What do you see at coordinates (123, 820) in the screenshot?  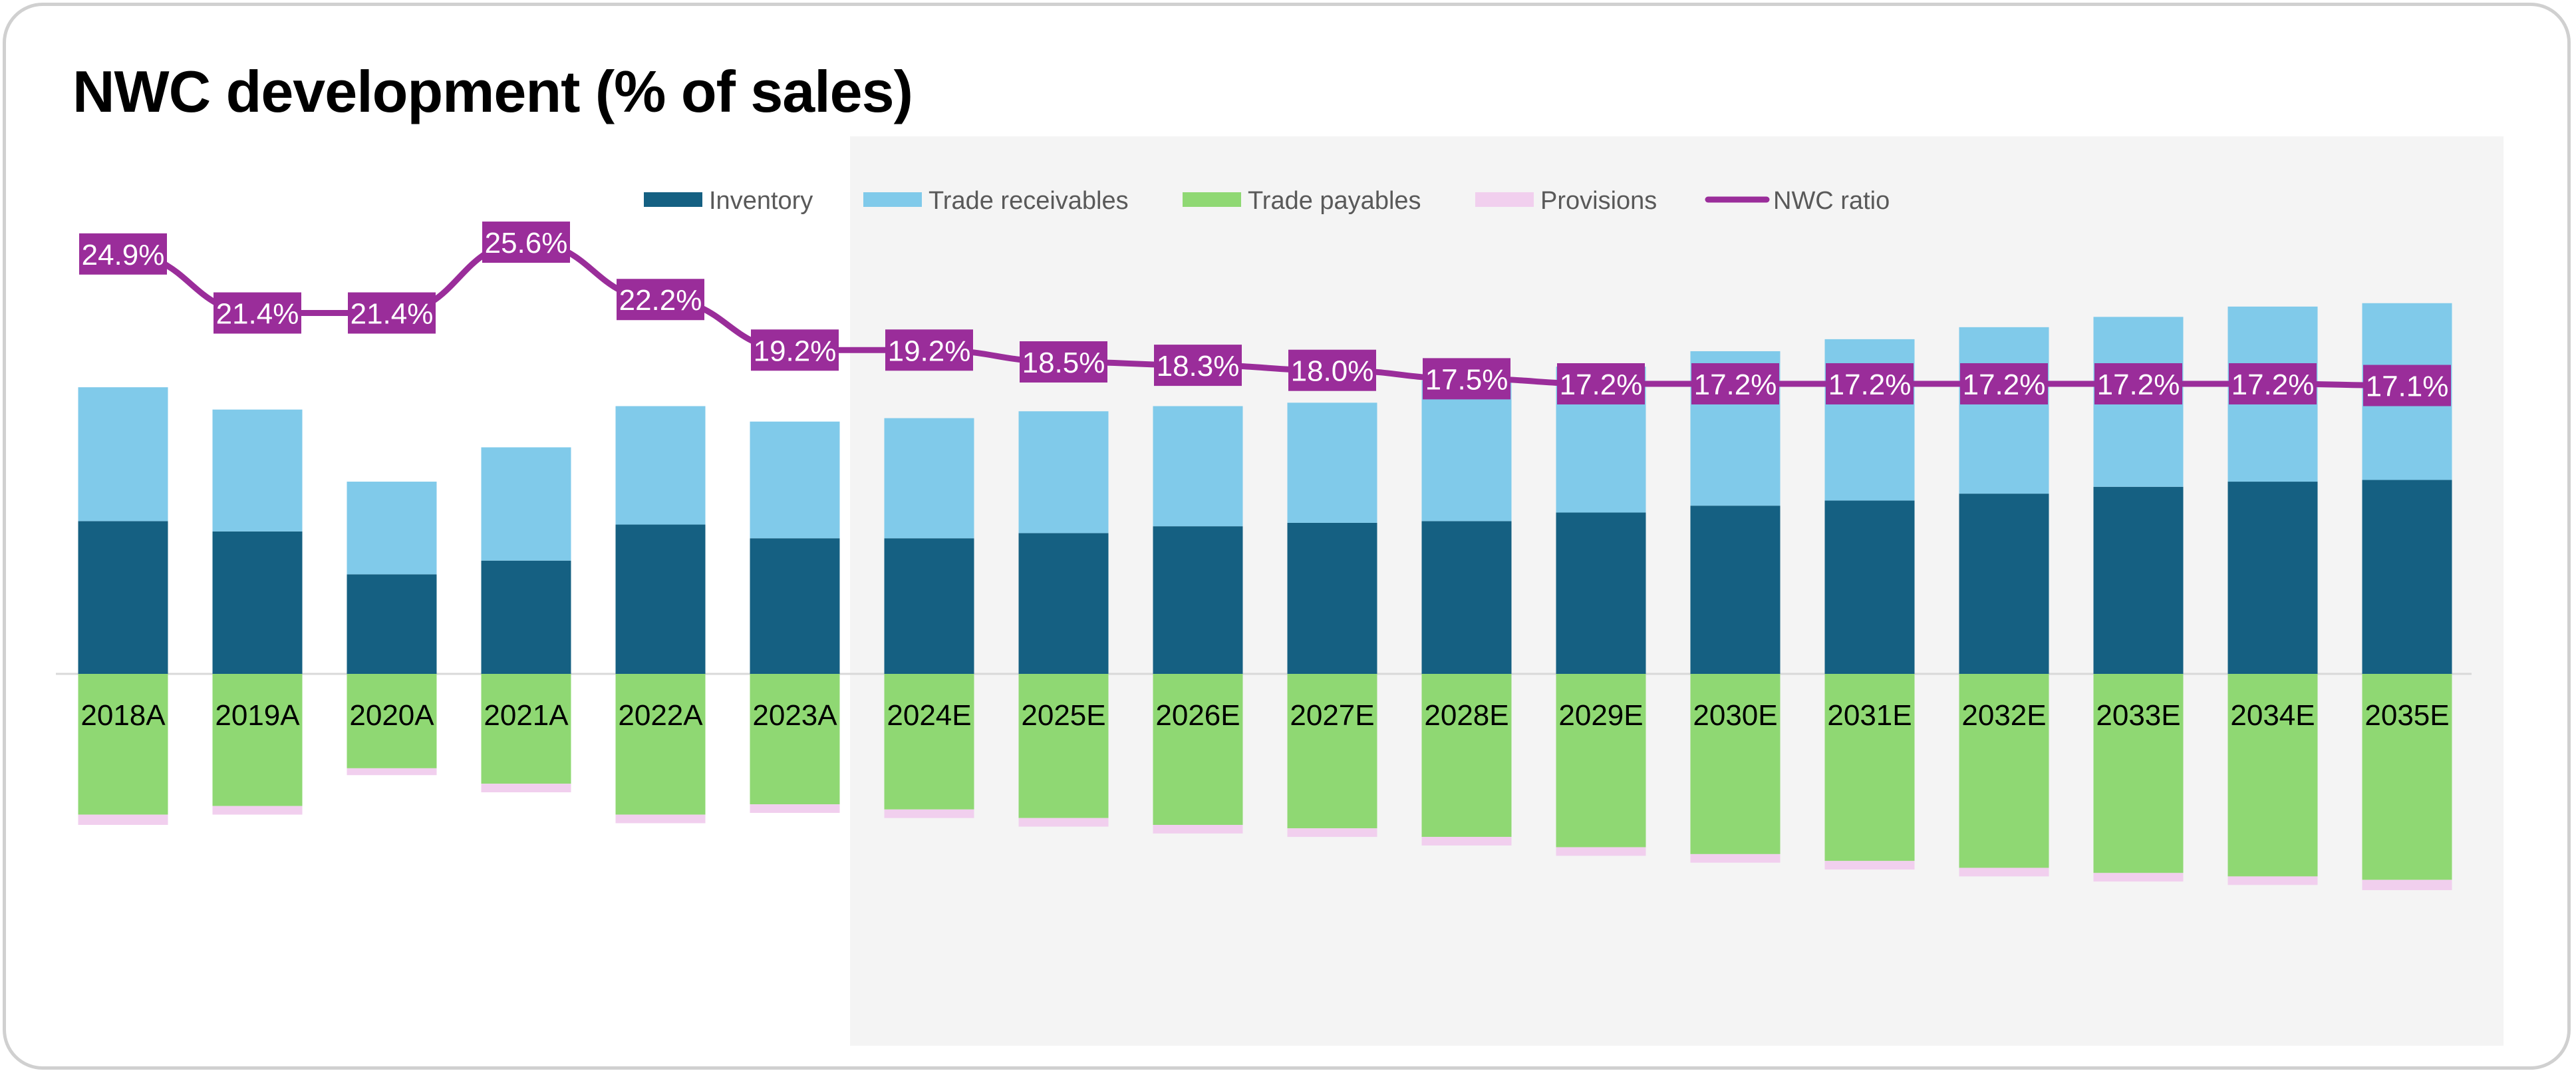 I see `bar-provisions-2018A` at bounding box center [123, 820].